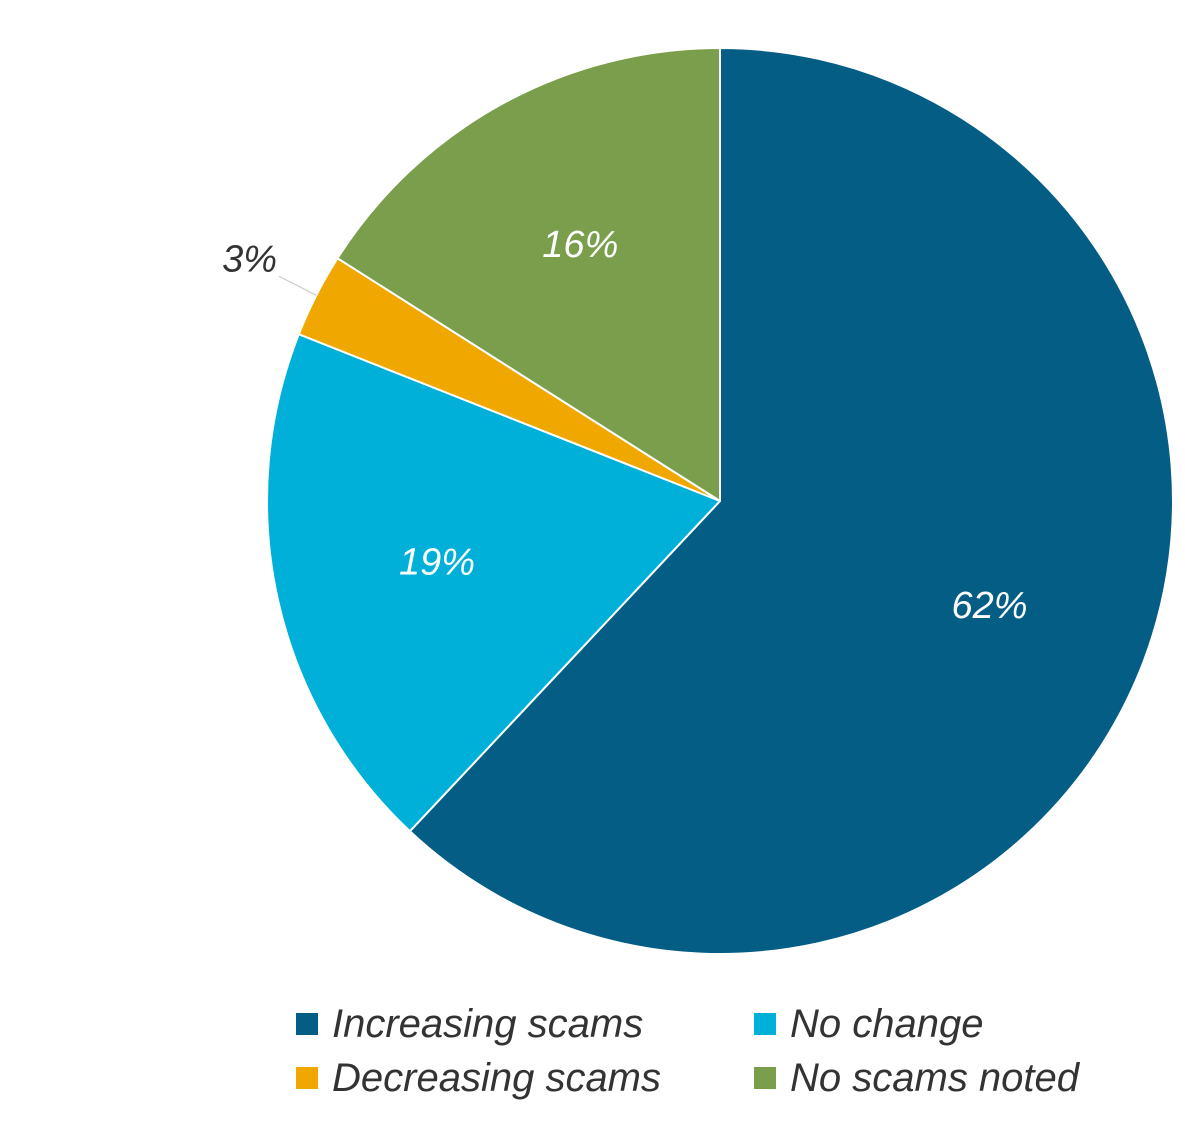 The width and height of the screenshot is (1185, 1131). I want to click on slice-label-decreasing-scams: 3%, so click(249, 259).